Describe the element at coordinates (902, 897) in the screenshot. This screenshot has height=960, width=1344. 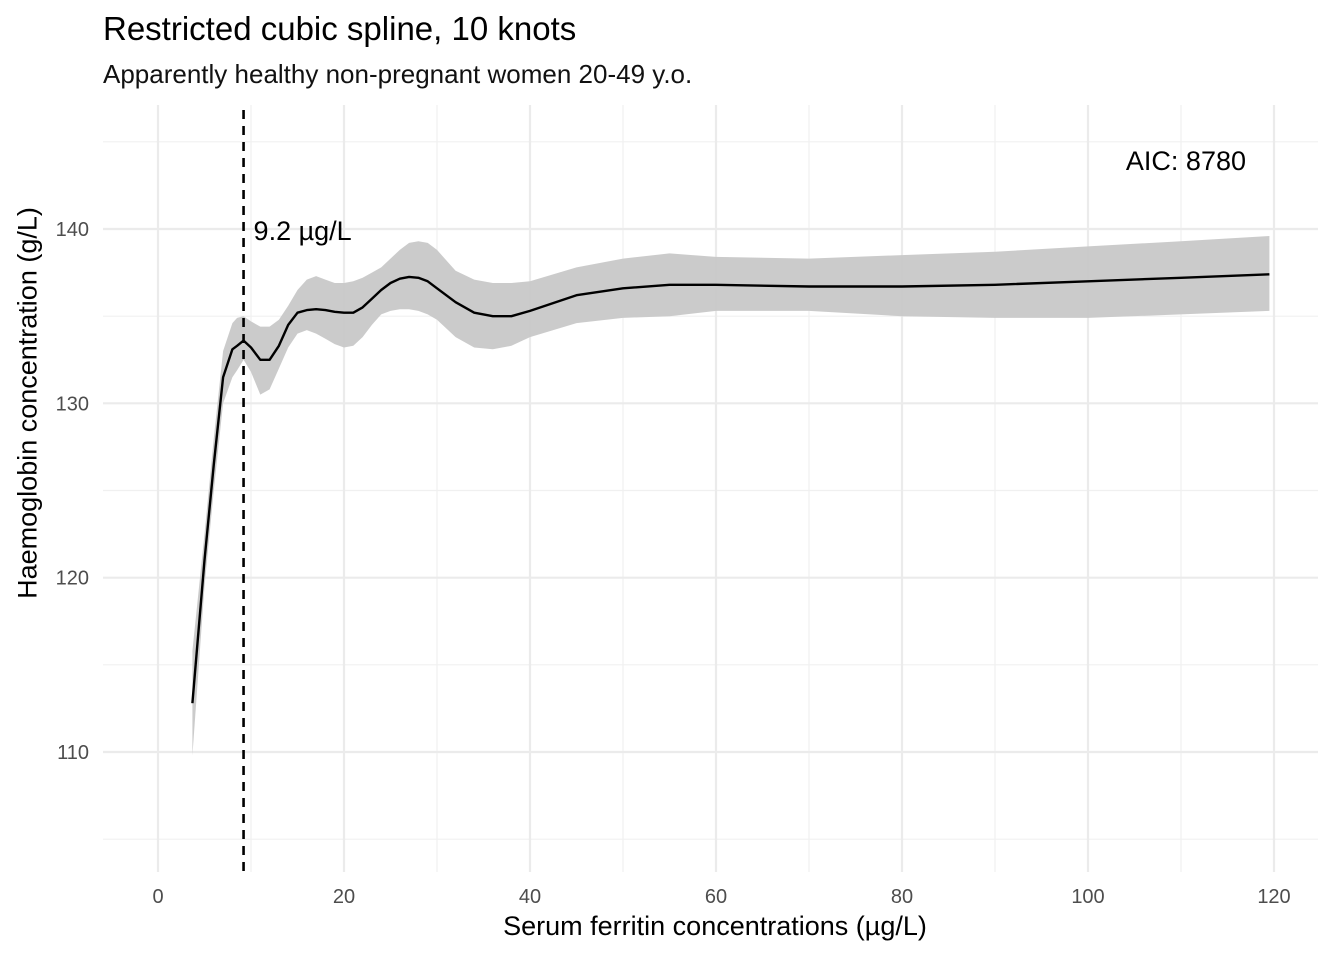
I see `x-tick-label: 80` at that location.